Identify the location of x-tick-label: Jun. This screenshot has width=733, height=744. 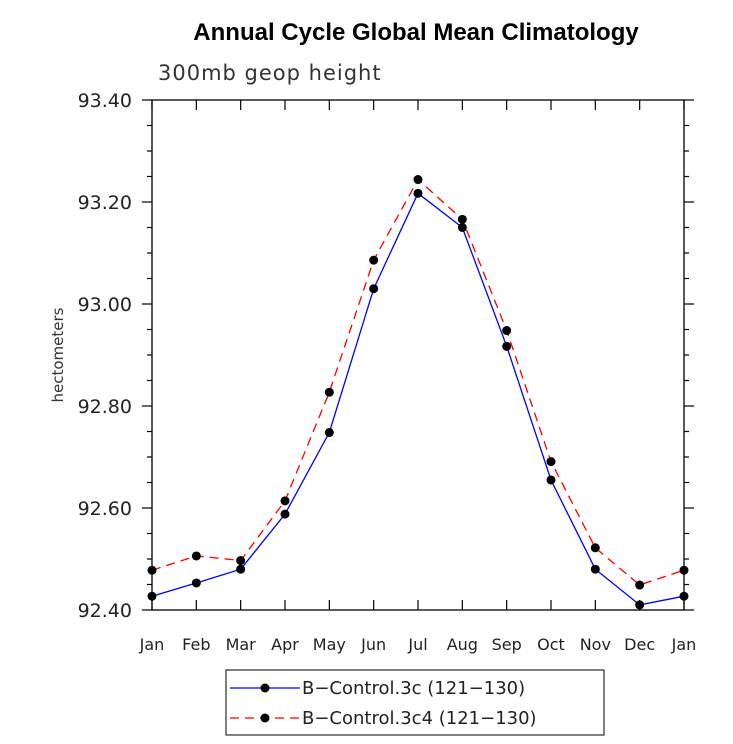
(373, 644).